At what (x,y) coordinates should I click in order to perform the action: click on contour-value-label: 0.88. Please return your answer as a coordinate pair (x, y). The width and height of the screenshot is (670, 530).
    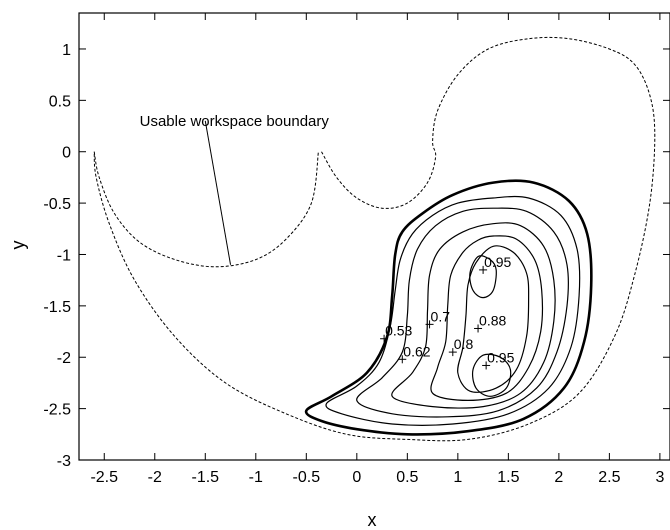
    Looking at the image, I should click on (492, 320).